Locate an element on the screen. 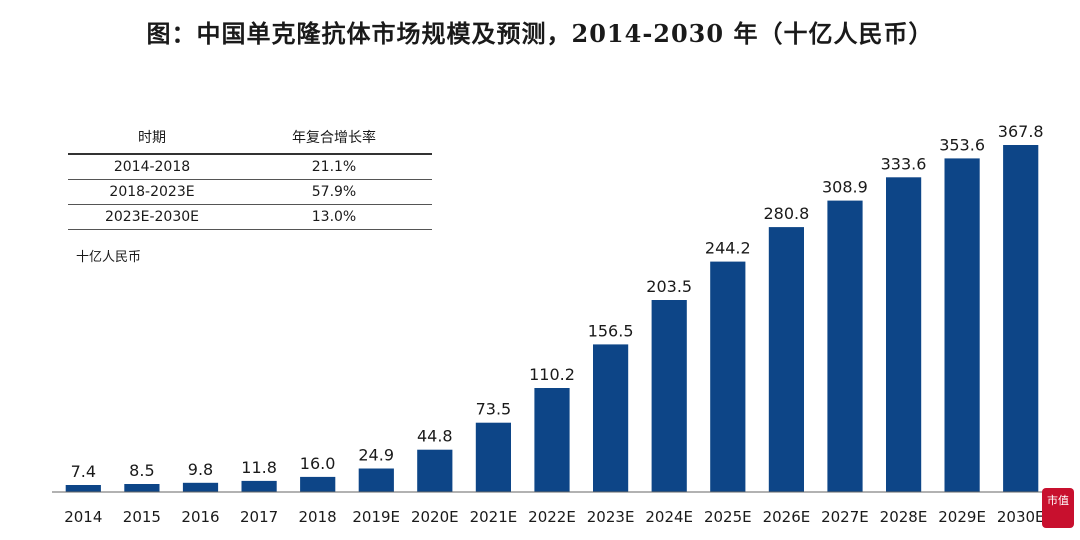 The image size is (1080, 540). data-label-2027E: 308.9 is located at coordinates (845, 187).